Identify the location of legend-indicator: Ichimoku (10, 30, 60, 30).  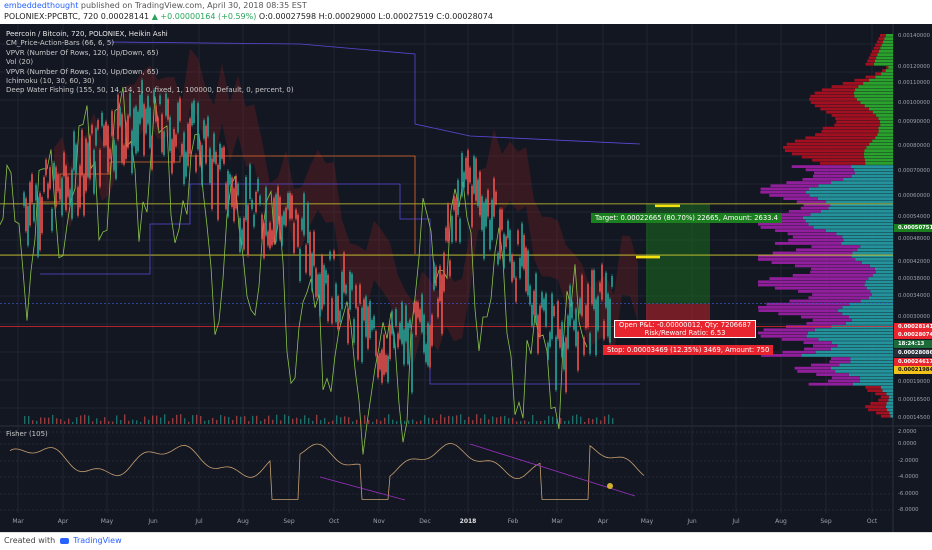
(50, 81).